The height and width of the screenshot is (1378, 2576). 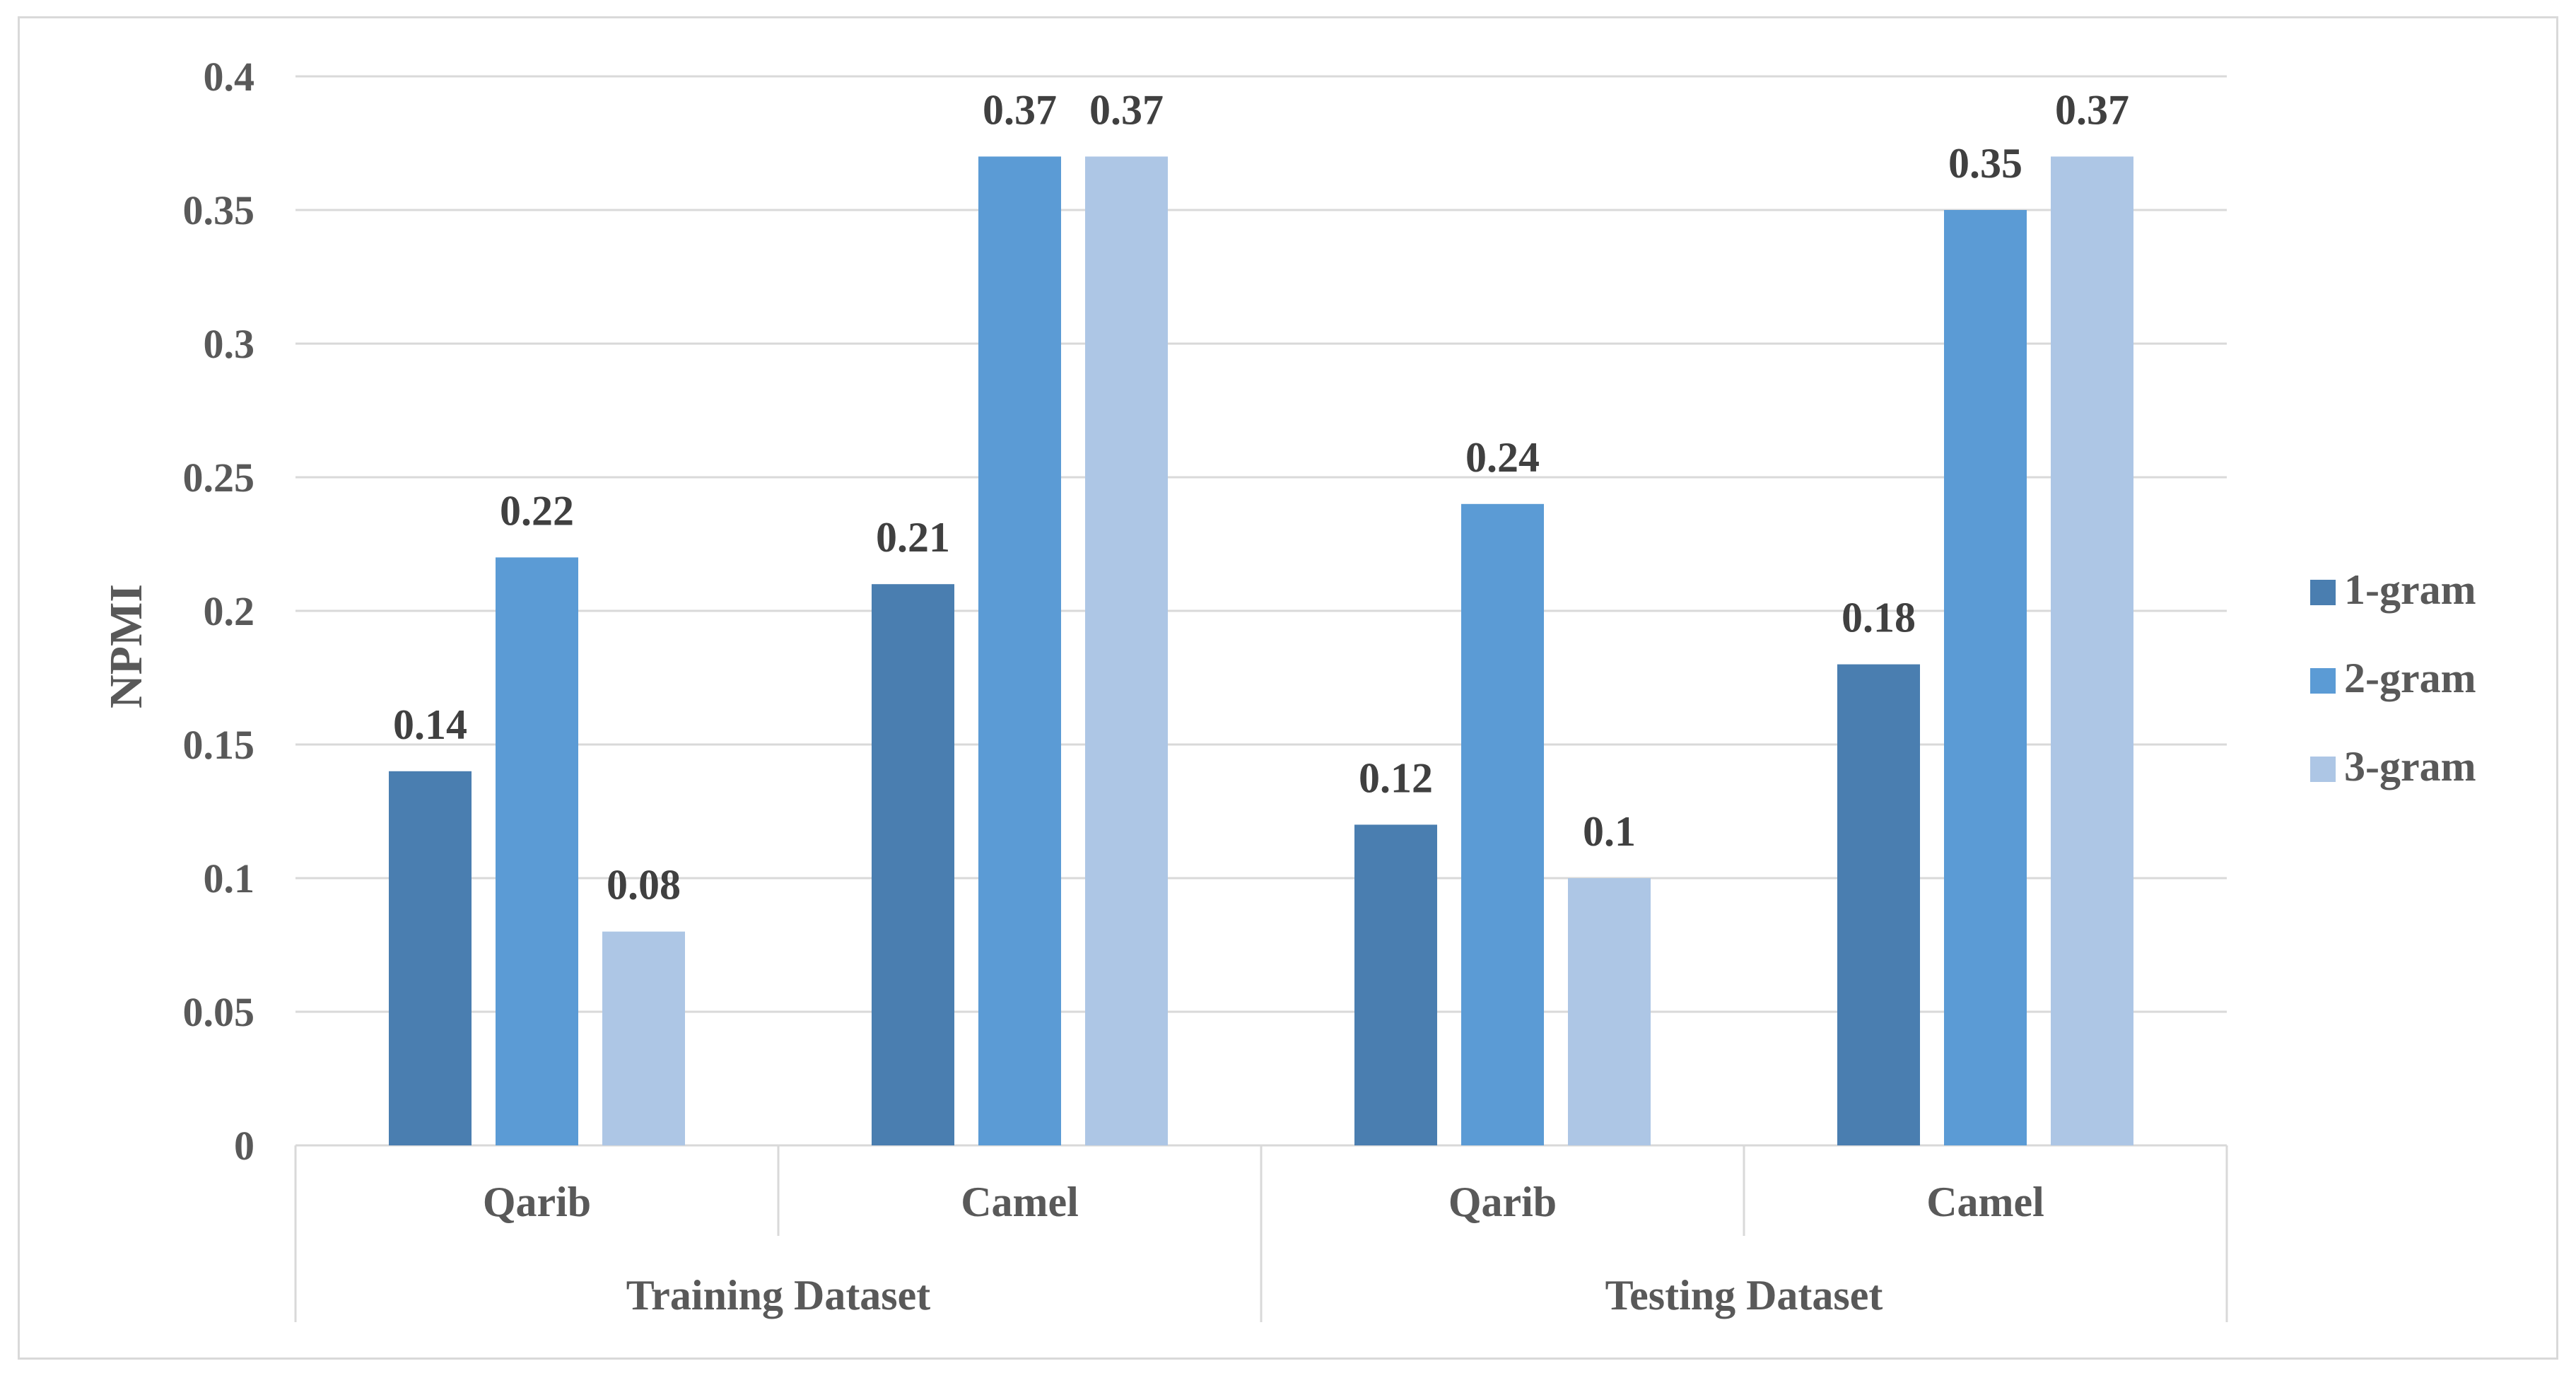 What do you see at coordinates (2323, 592) in the screenshot?
I see `legend-swatch-1-gram` at bounding box center [2323, 592].